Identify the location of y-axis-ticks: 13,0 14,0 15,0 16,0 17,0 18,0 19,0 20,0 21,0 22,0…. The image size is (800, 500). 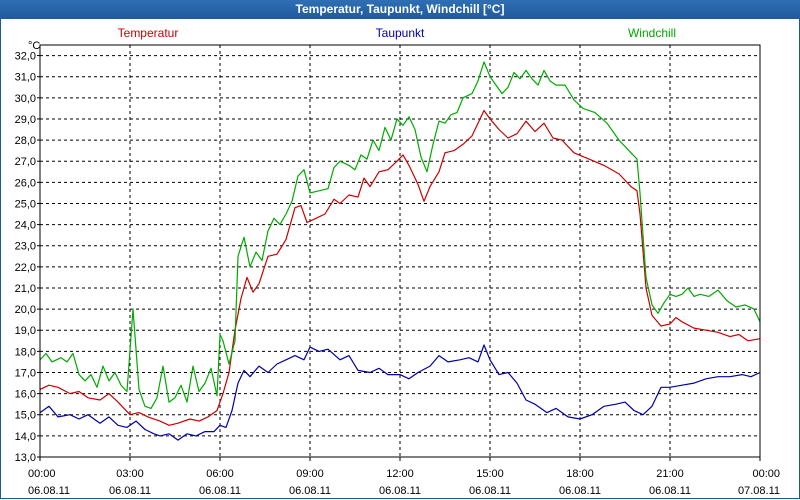
(27, 257).